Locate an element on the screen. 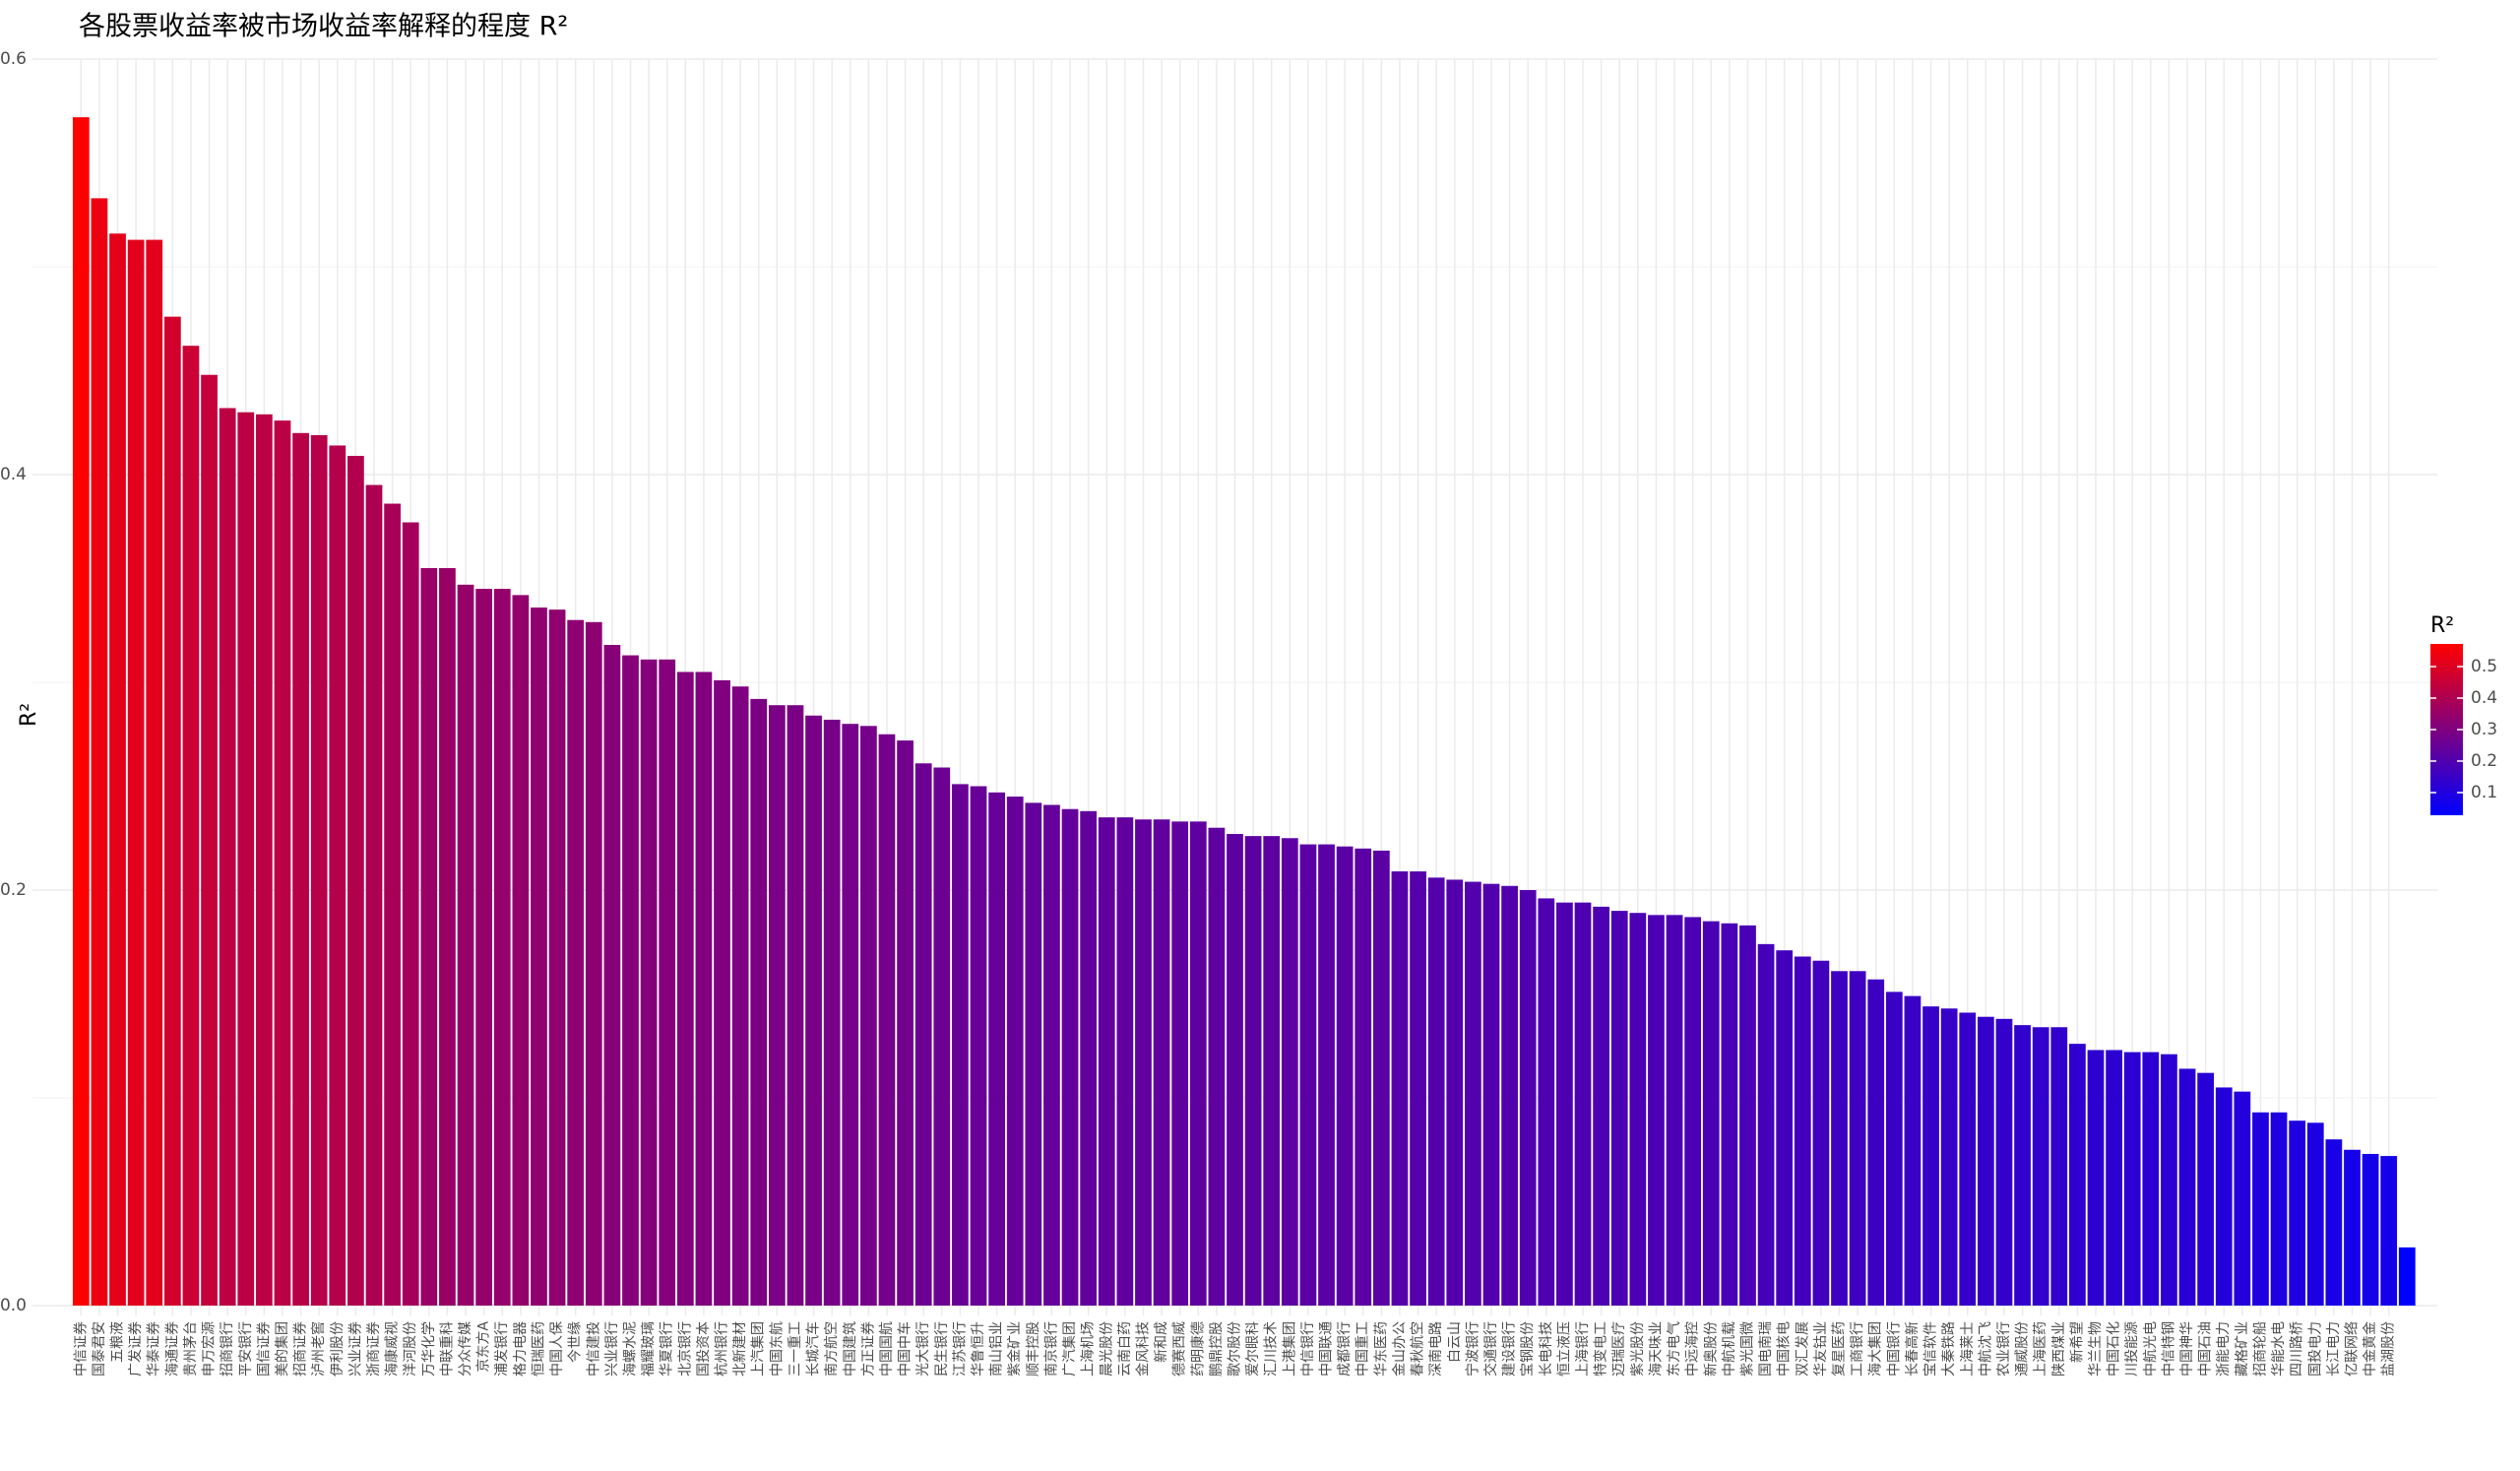 This screenshot has width=2520, height=1471. y-tick-label: 0.0 is located at coordinates (13, 1305).